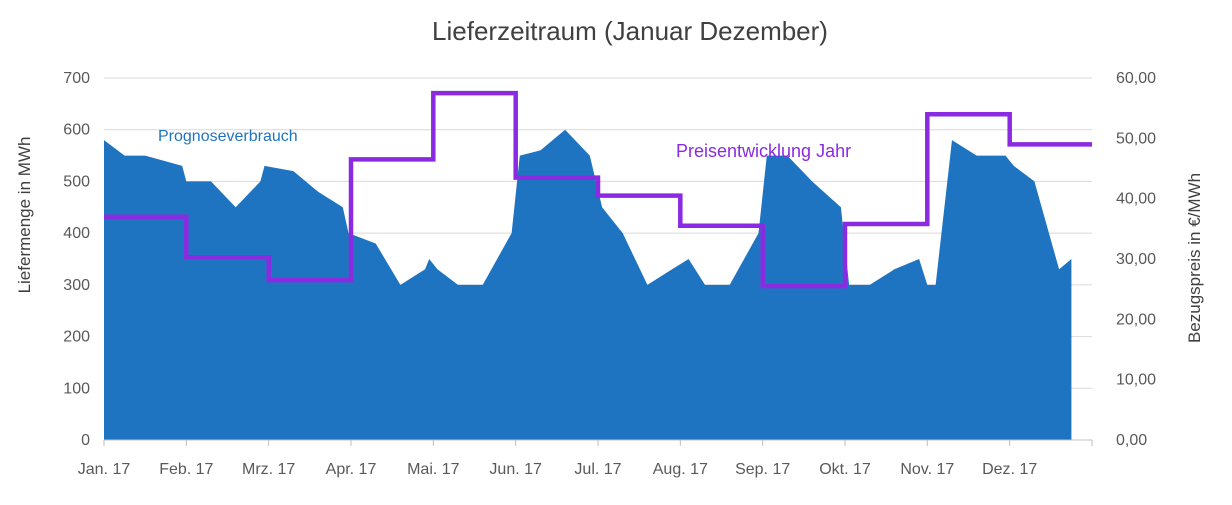 Image resolution: width=1232 pixels, height=505 pixels. Describe the element at coordinates (85, 440) in the screenshot. I see `y-tick-label: 0` at that location.